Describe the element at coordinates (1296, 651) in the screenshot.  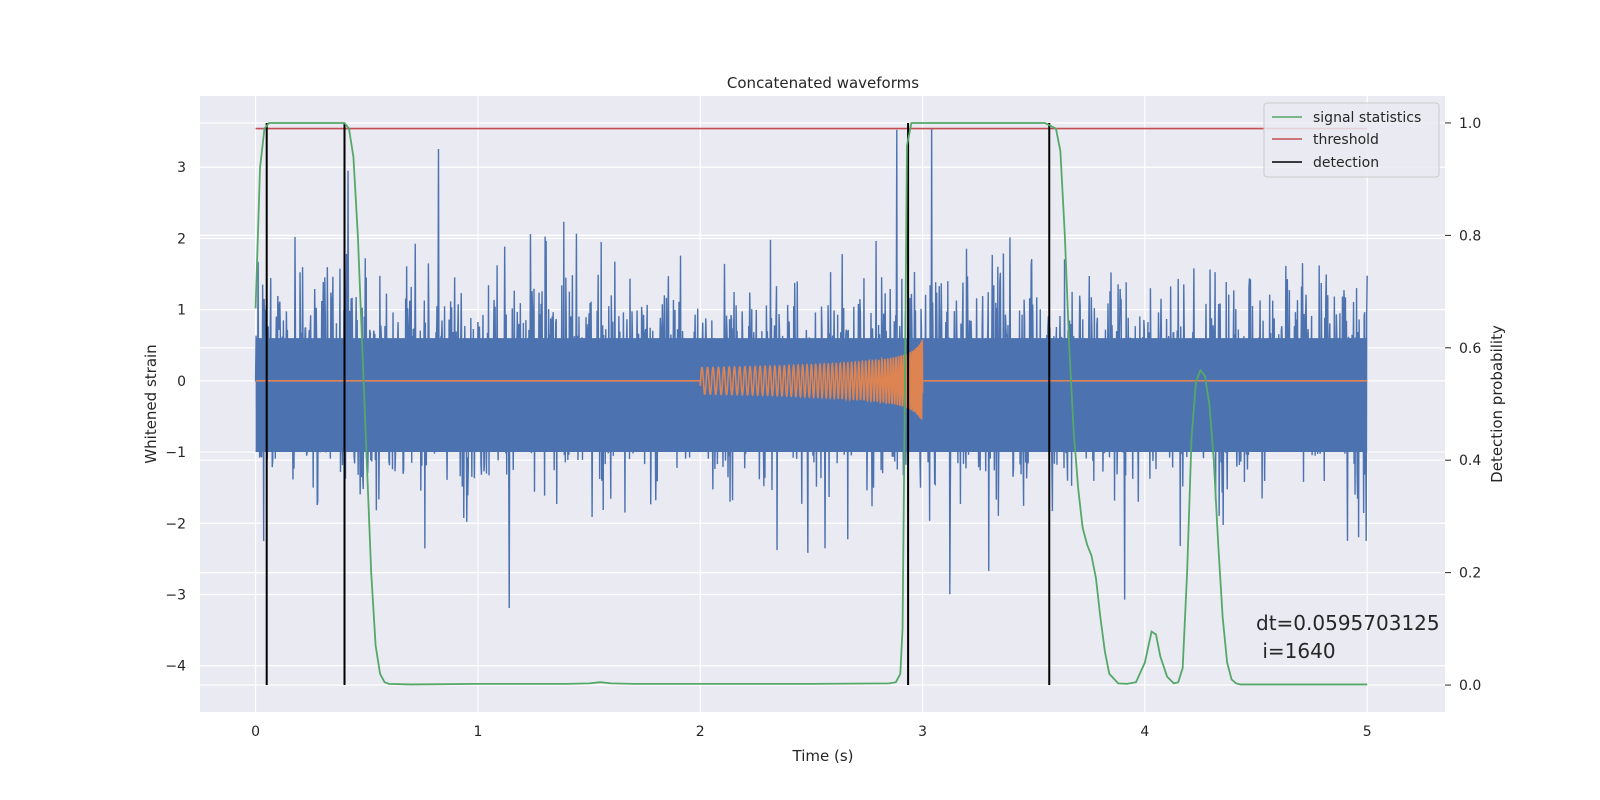
I see `annotation-index: i=1640` at that location.